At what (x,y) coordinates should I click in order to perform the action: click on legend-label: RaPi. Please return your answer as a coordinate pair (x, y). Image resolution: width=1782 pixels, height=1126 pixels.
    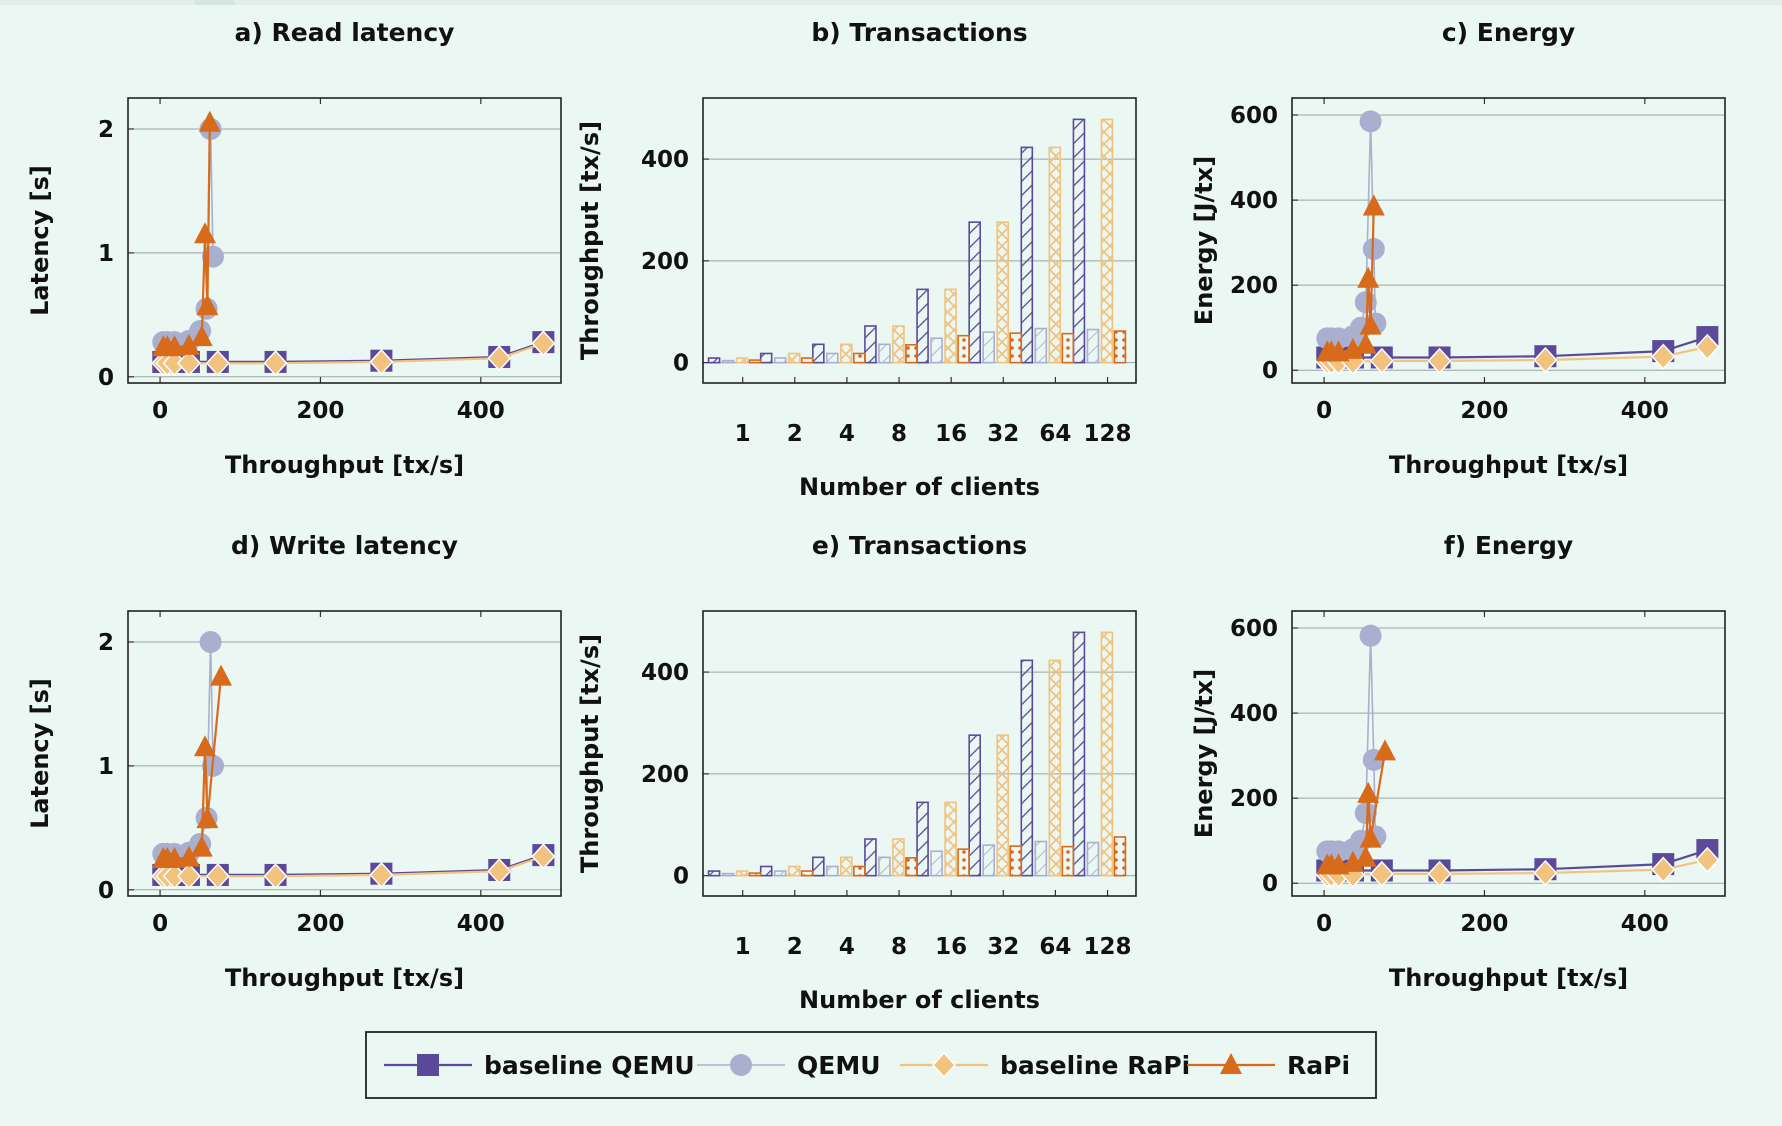
    Looking at the image, I should click on (1318, 1065).